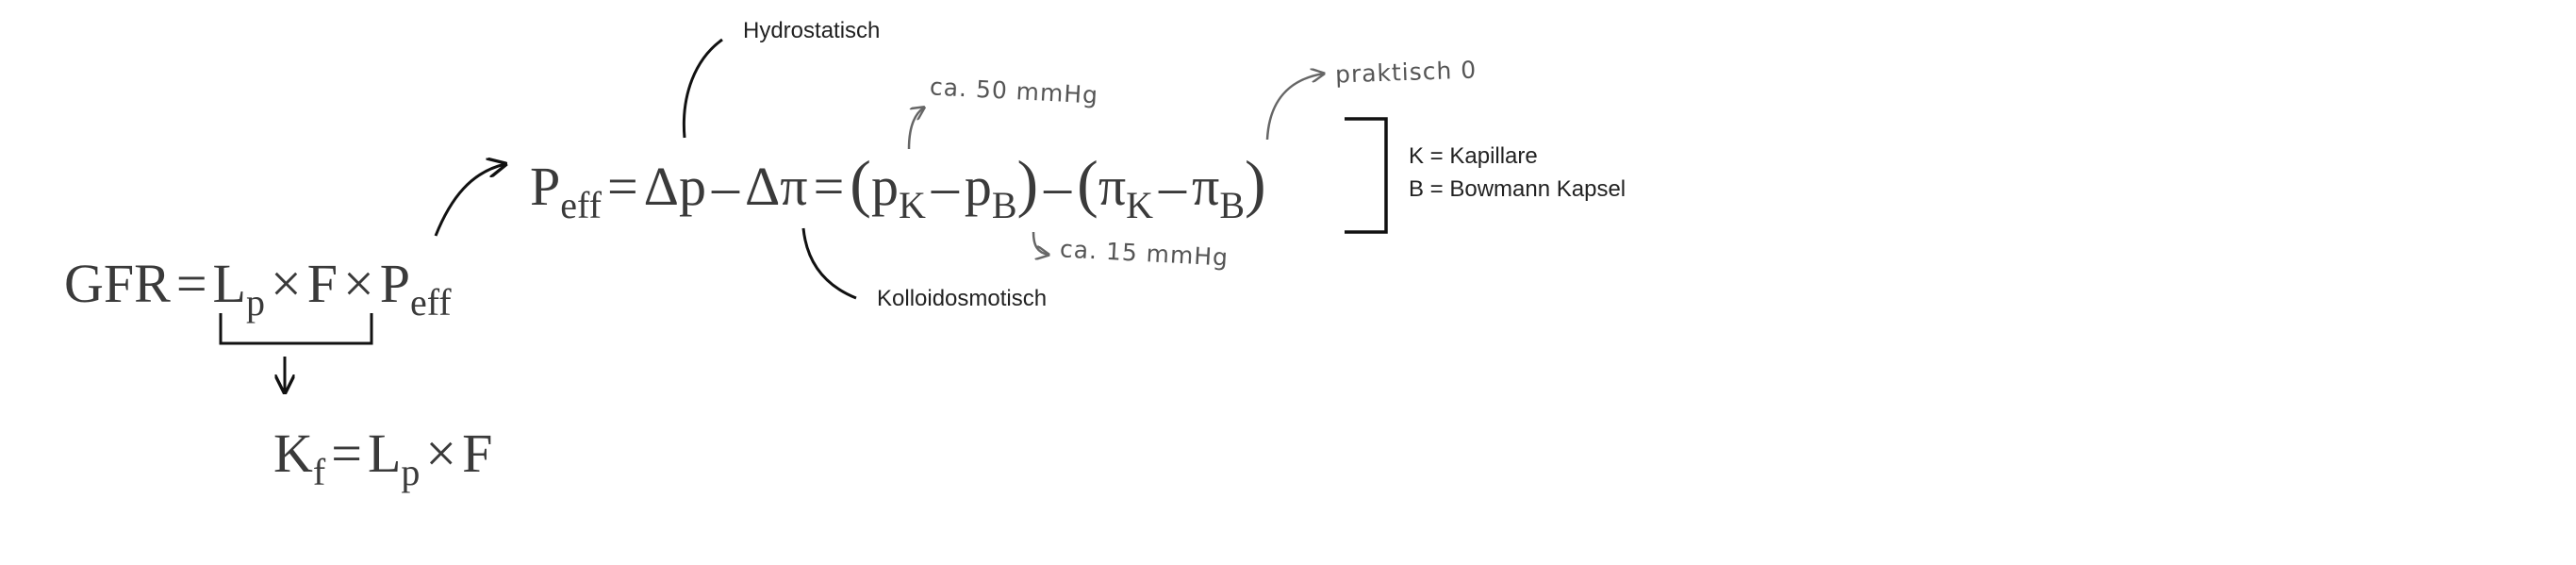 This screenshot has height=565, width=2576. What do you see at coordinates (812, 30) in the screenshot?
I see `hydrostatic-label: Hydrostatisch` at bounding box center [812, 30].